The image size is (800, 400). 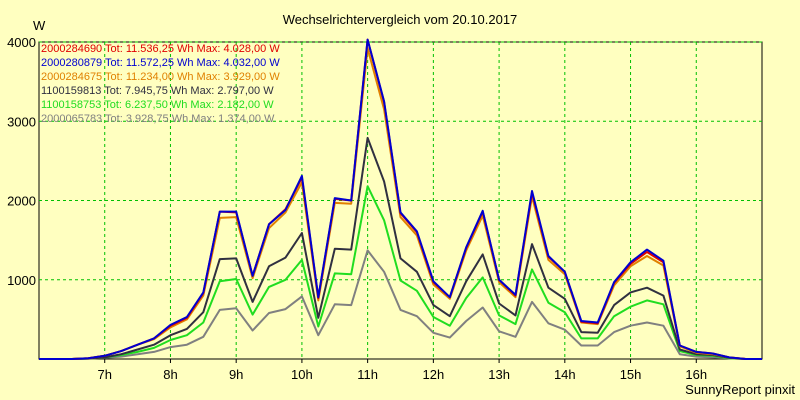 What do you see at coordinates (696, 374) in the screenshot?
I see `x-tick-label: 16h` at bounding box center [696, 374].